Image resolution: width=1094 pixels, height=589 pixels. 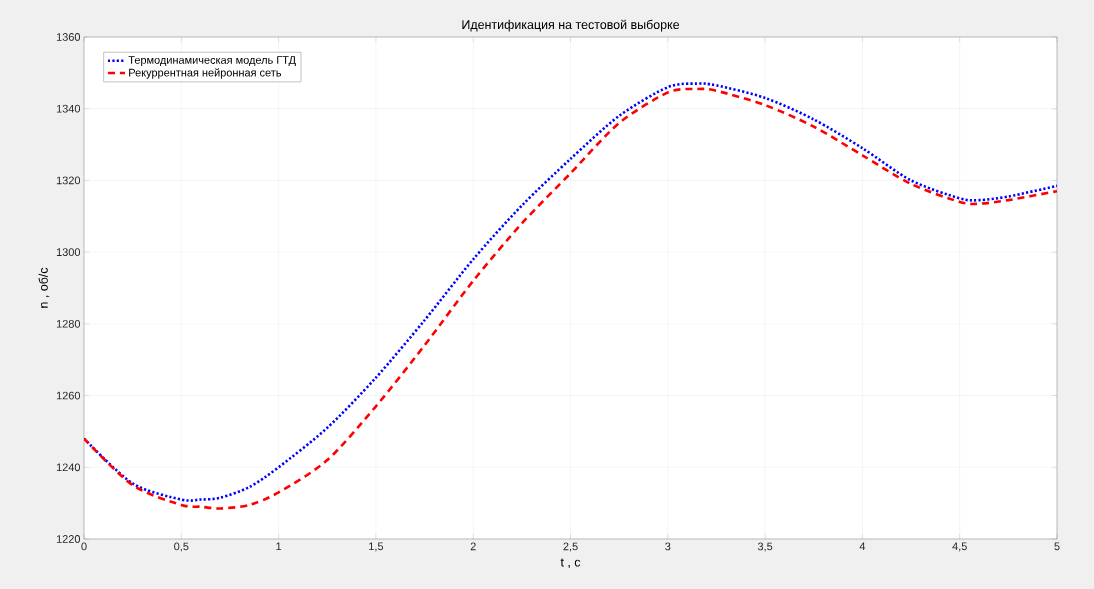 What do you see at coordinates (570, 563) in the screenshot?
I see `x-axis-title: t , c` at bounding box center [570, 563].